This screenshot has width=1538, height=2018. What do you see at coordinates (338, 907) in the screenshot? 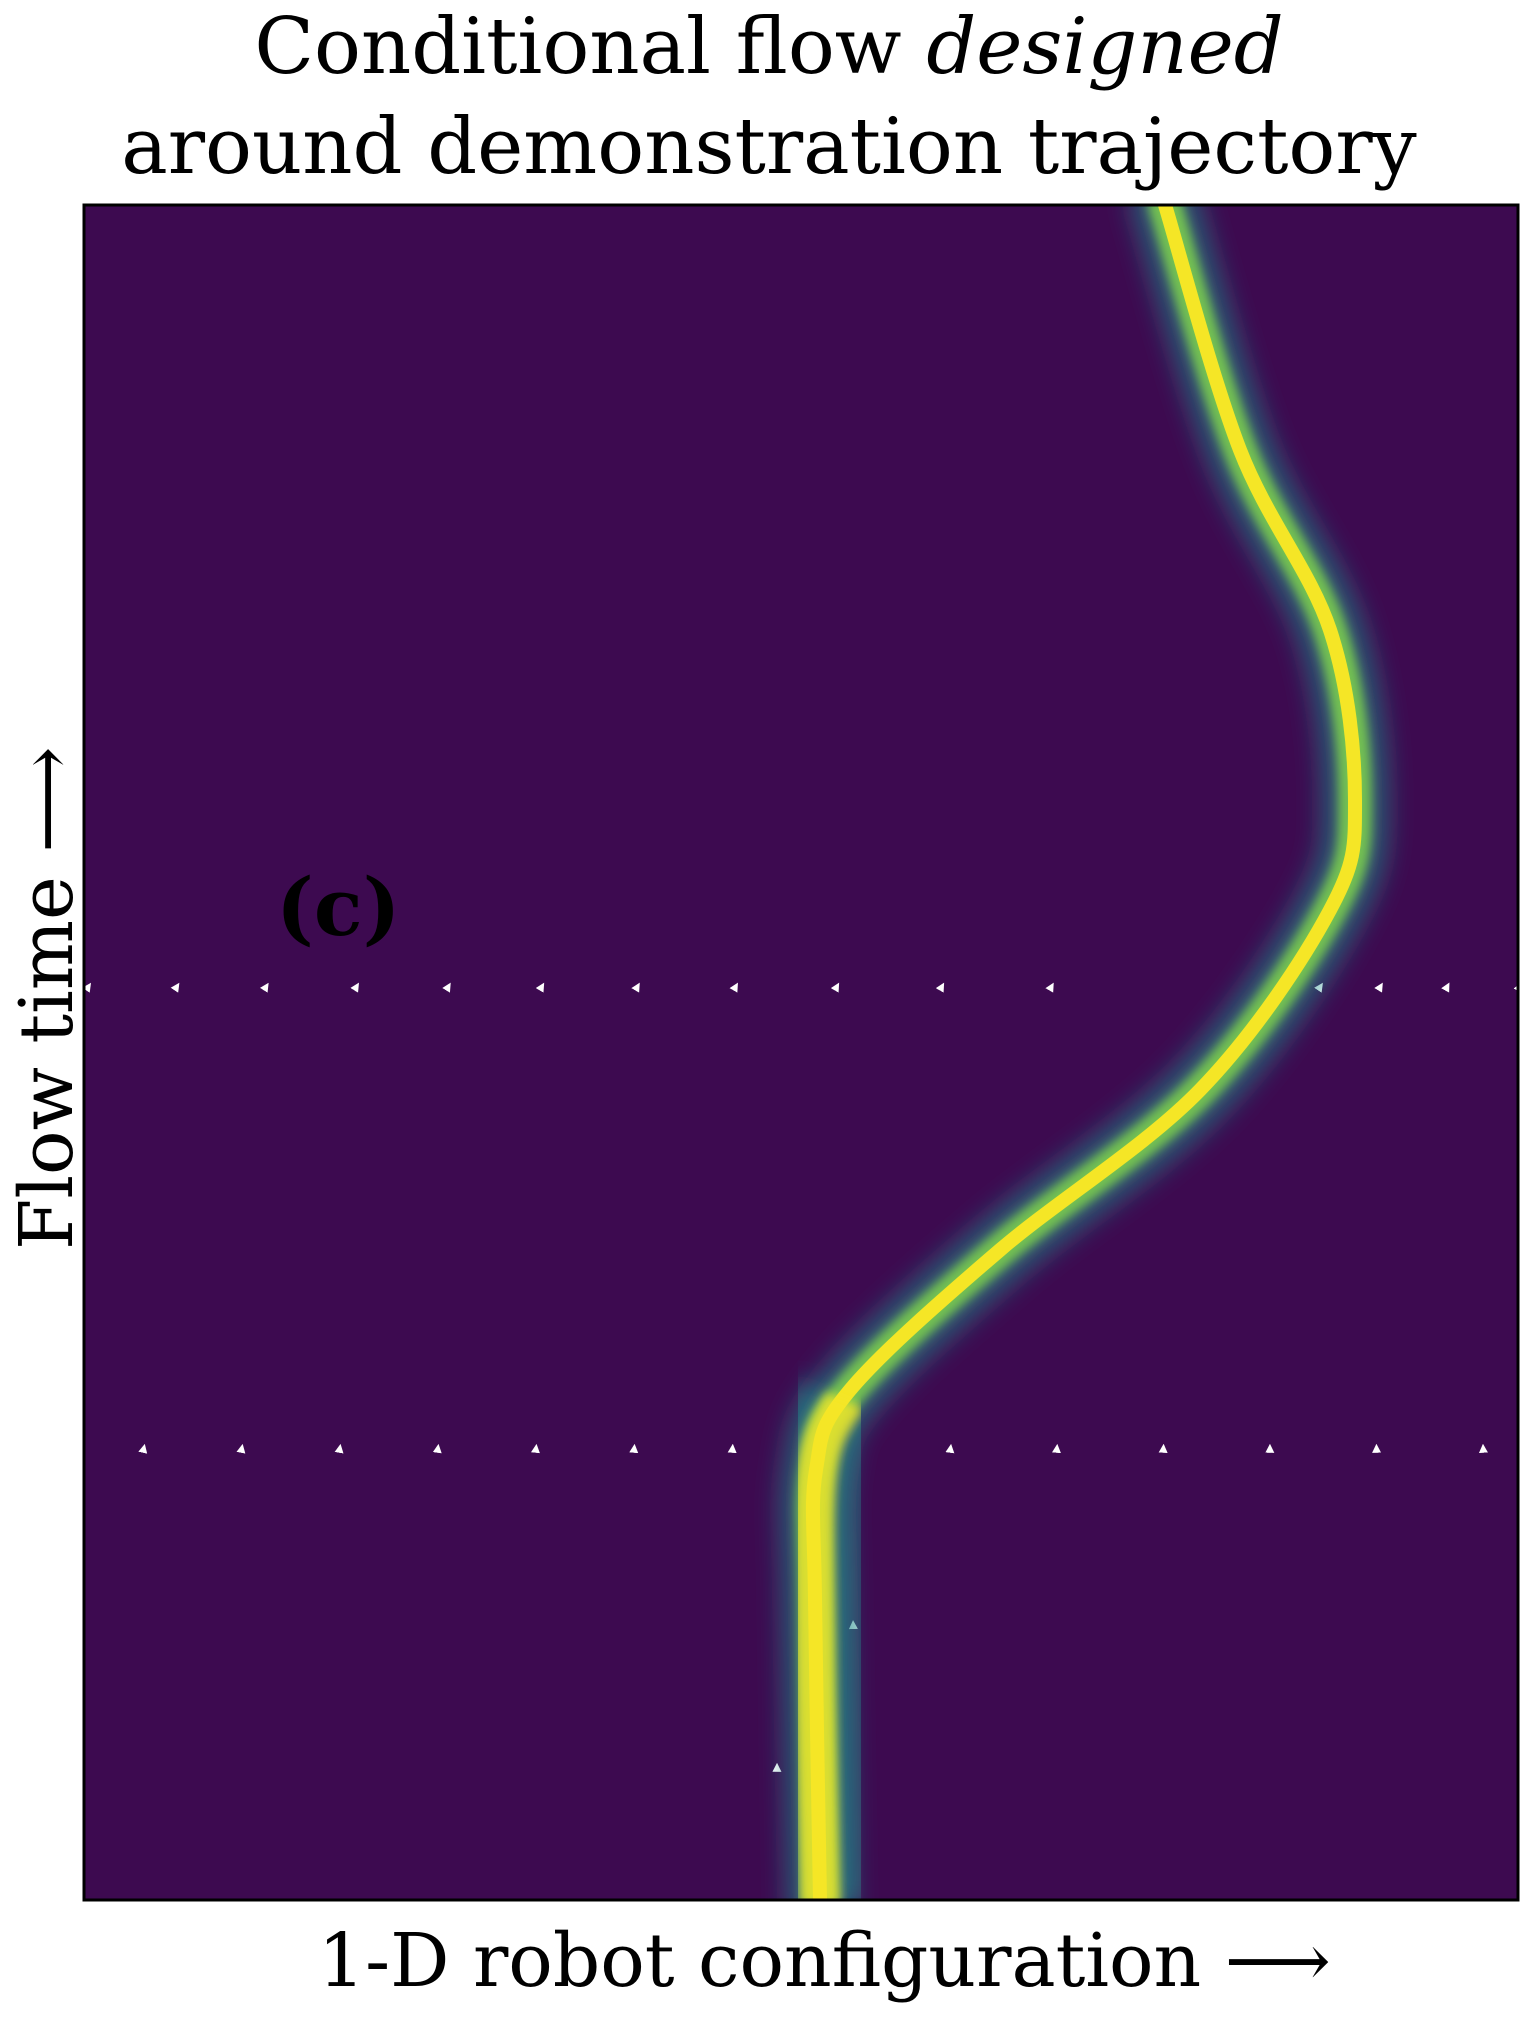
I see `panel-label: (c)` at bounding box center [338, 907].